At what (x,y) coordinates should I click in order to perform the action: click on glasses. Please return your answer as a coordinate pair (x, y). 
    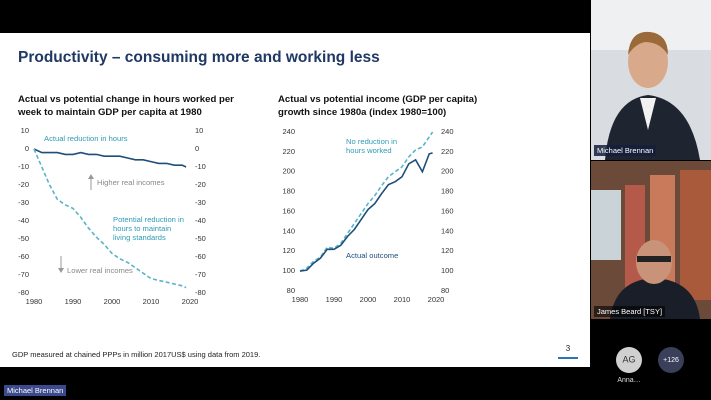
    Looking at the image, I should click on (654, 259).